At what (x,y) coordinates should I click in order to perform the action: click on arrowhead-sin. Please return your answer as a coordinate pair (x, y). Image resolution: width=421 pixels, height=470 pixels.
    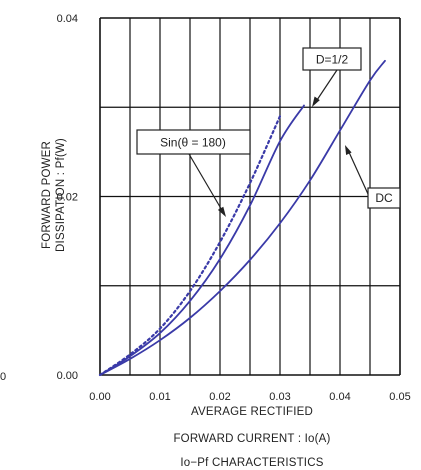
    Looking at the image, I should click on (221, 211).